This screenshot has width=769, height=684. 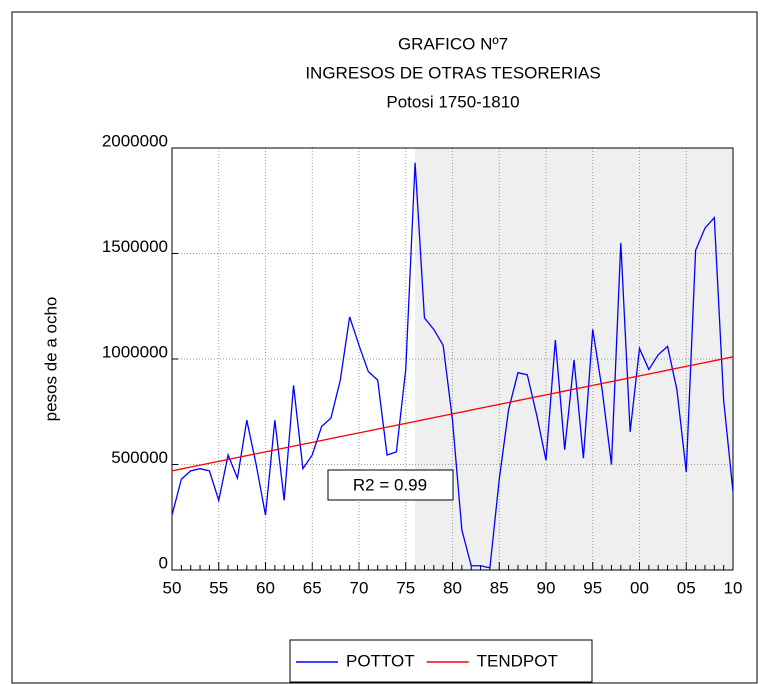 What do you see at coordinates (639, 587) in the screenshot?
I see `x-tick-label: 00` at bounding box center [639, 587].